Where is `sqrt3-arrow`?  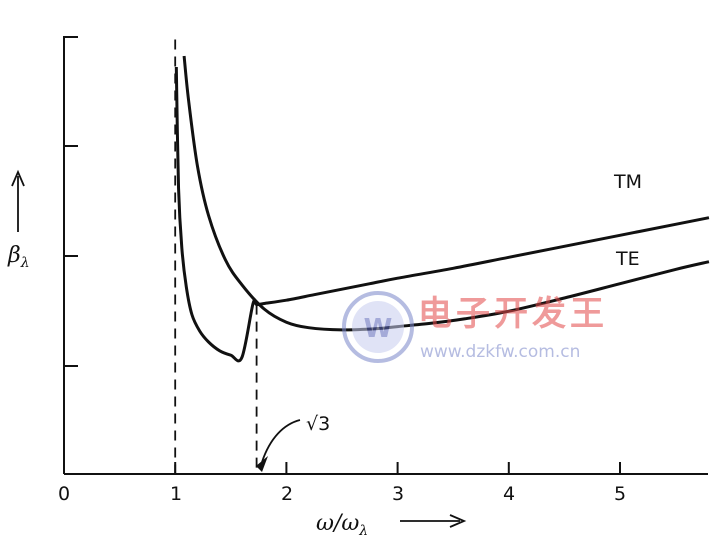
sqrt3-arrow is located at coordinates (281, 441).